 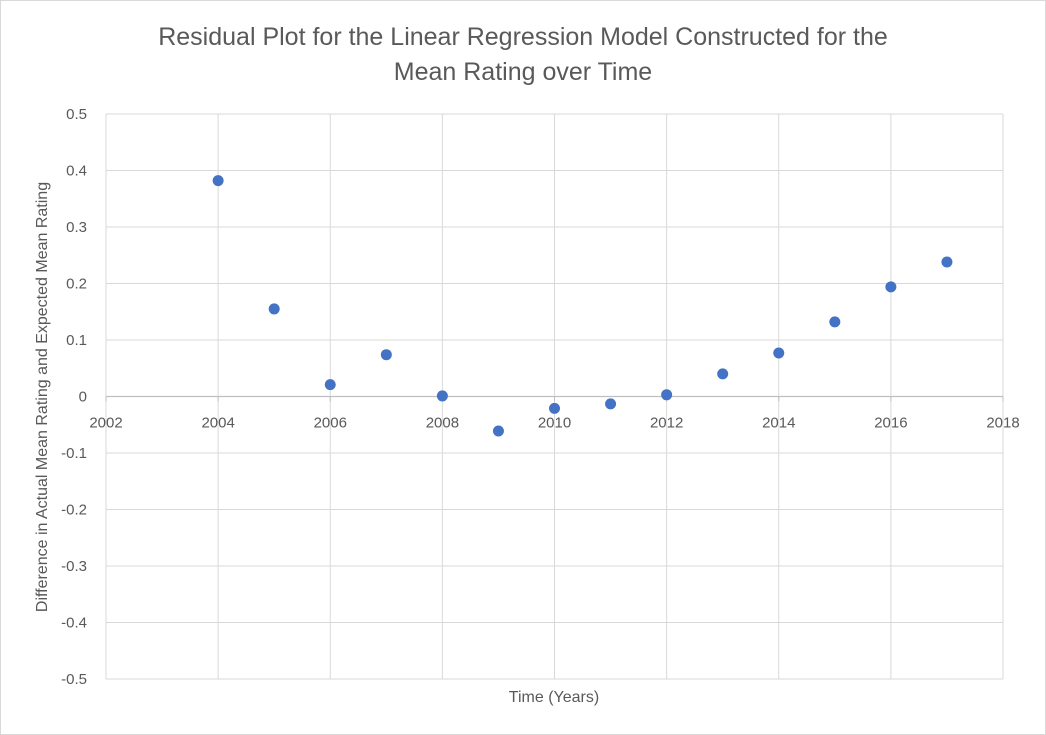 What do you see at coordinates (1002, 423) in the screenshot?
I see `x-tick-label: 2018` at bounding box center [1002, 423].